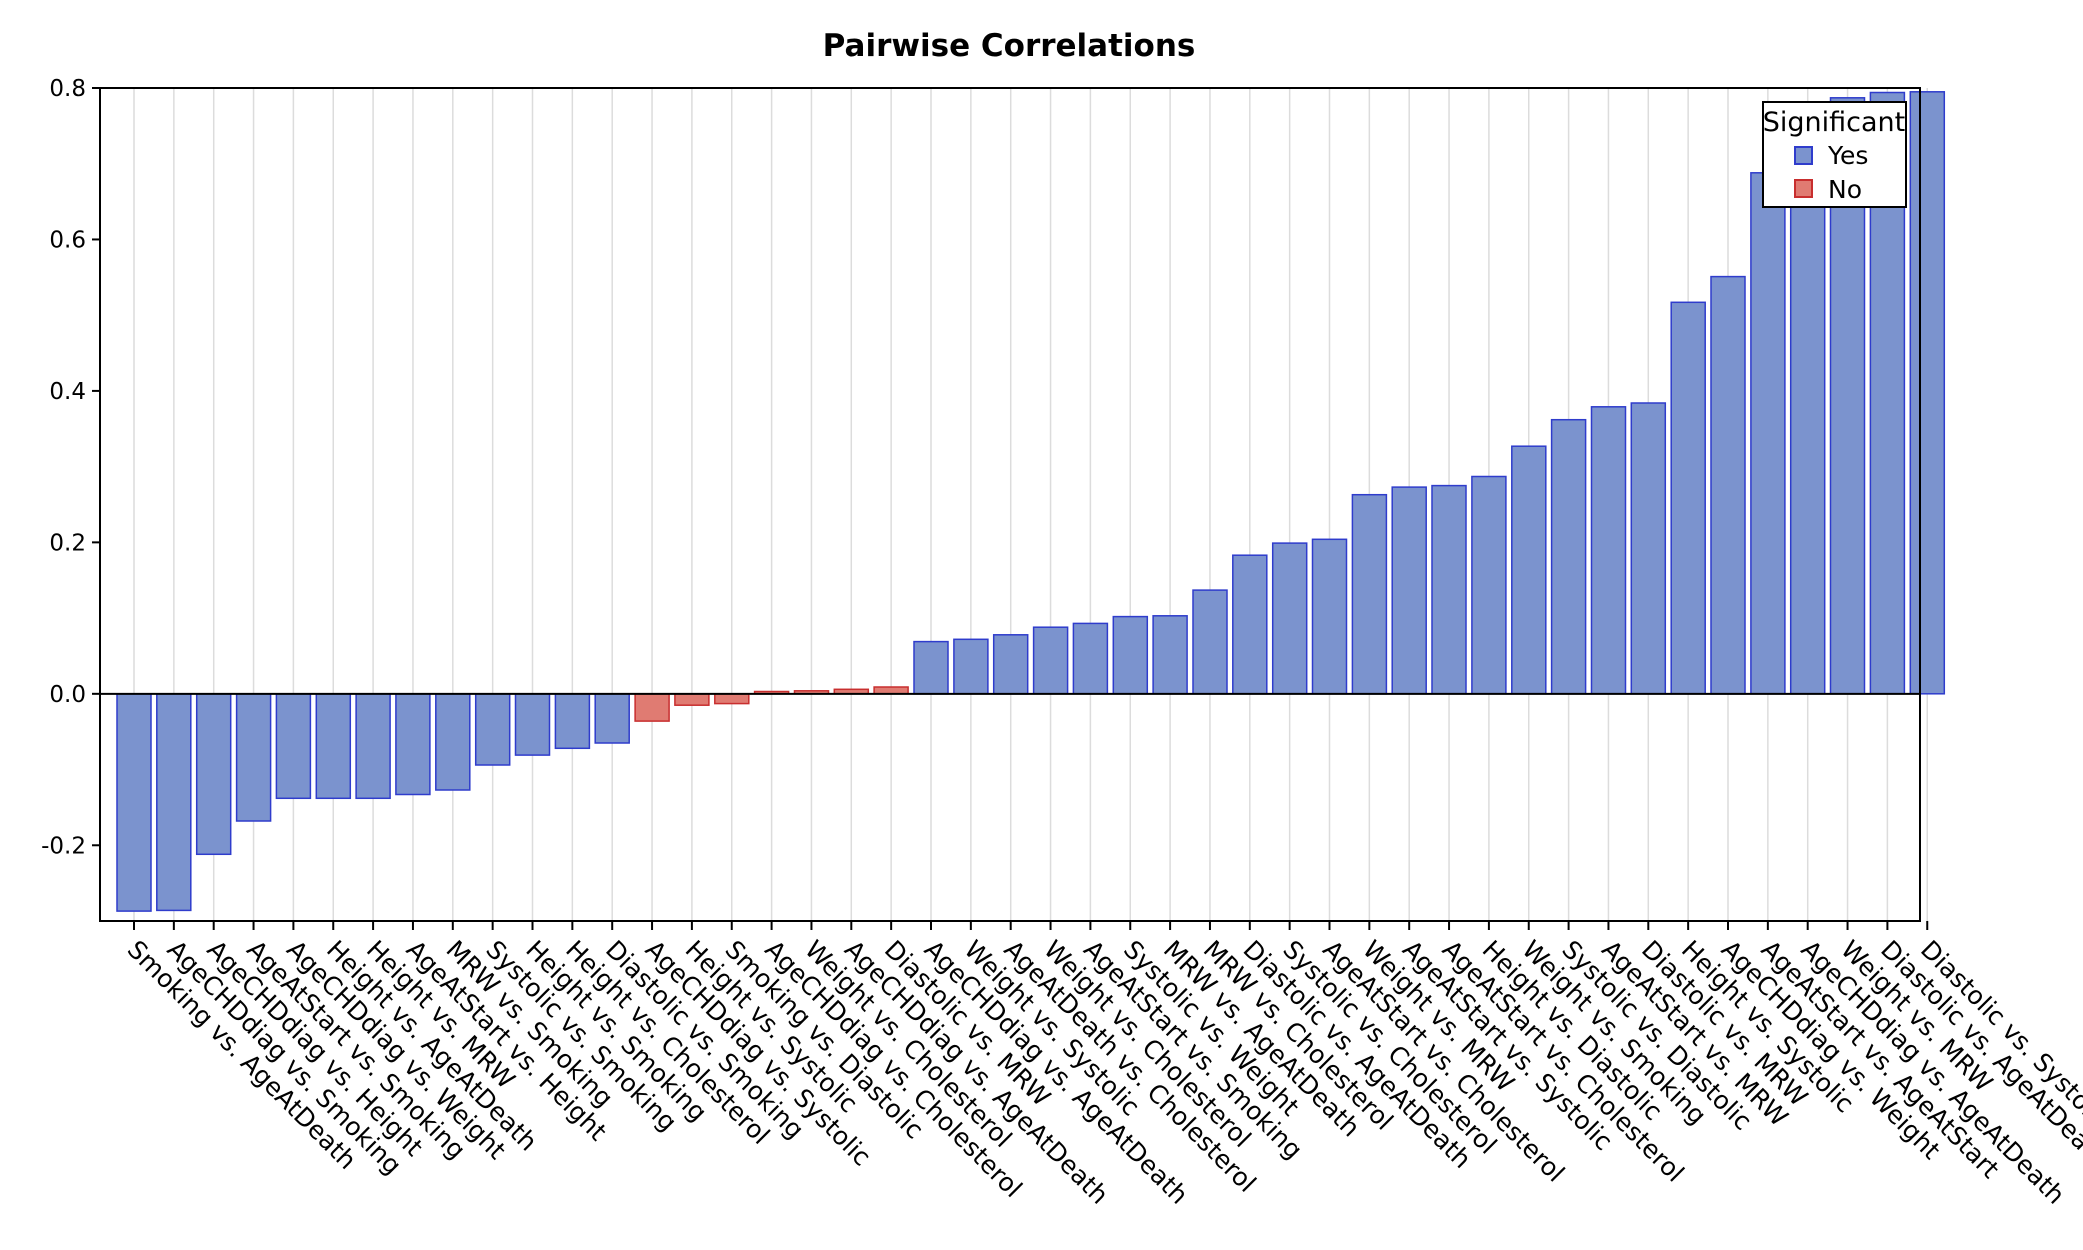 Image resolution: width=2083 pixels, height=1250 pixels. What do you see at coordinates (1009, 46) in the screenshot?
I see `chart-title: Pairwise Correlations` at bounding box center [1009, 46].